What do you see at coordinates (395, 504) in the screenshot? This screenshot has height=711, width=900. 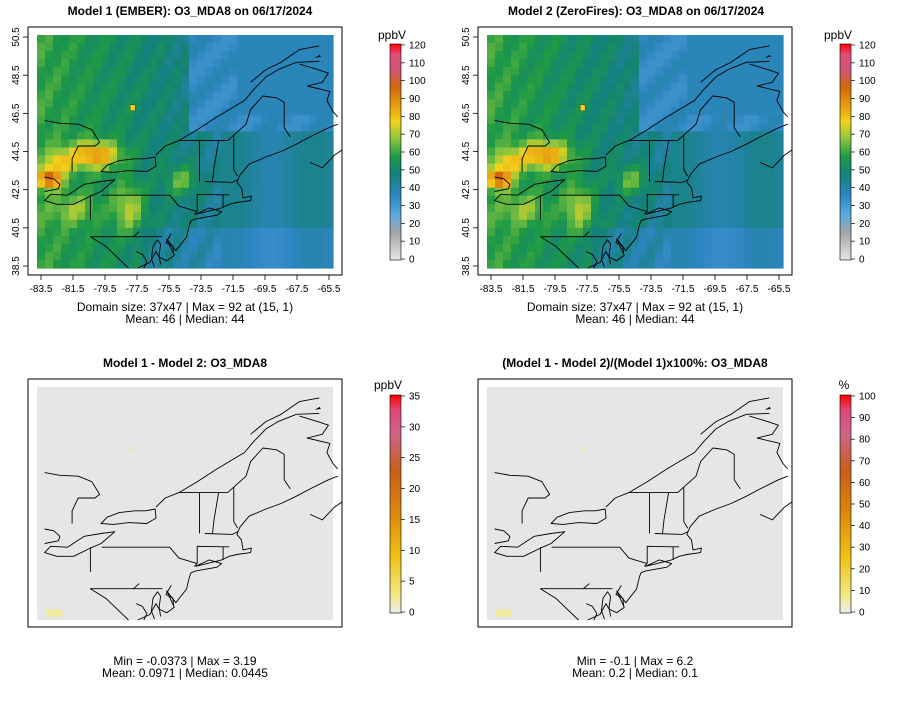 I see `colorbar` at bounding box center [395, 504].